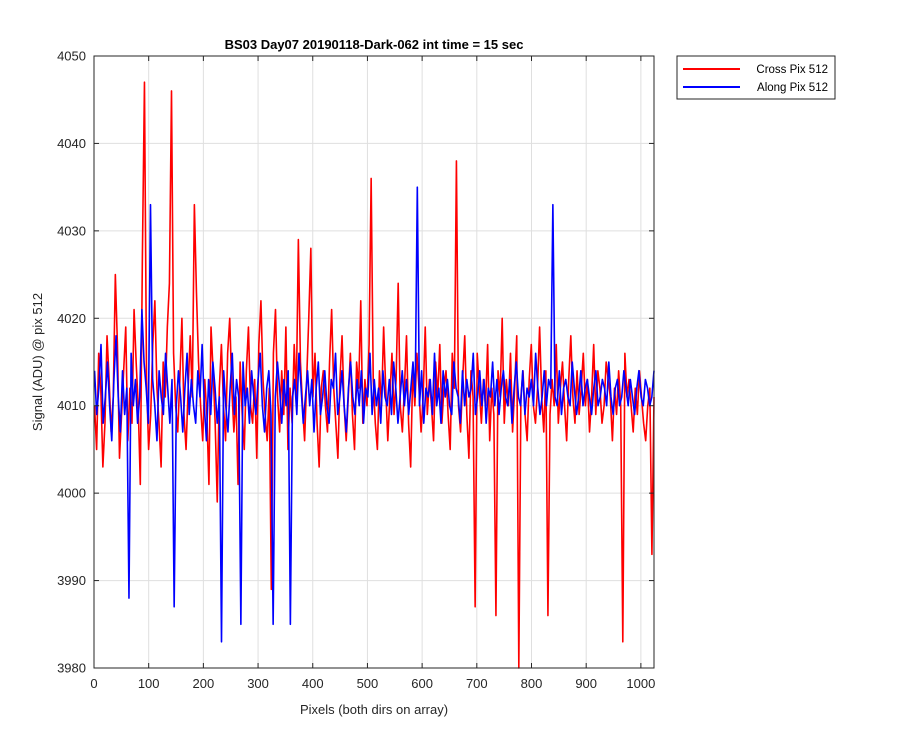 The height and width of the screenshot is (750, 900). I want to click on x-tick-label: 900, so click(586, 683).